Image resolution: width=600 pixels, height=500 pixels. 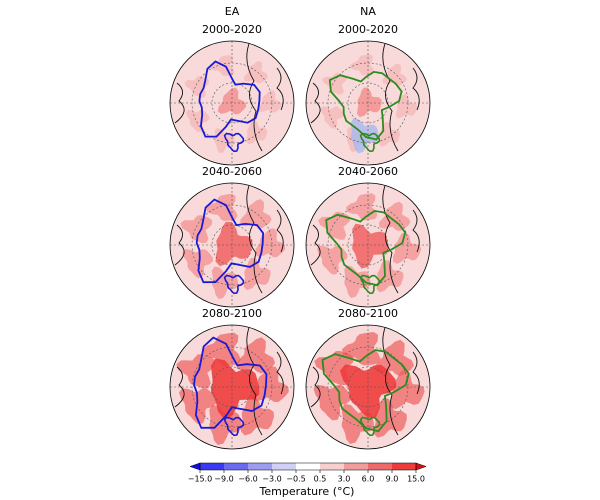 I want to click on colorbar-frame, so click(x=308, y=466).